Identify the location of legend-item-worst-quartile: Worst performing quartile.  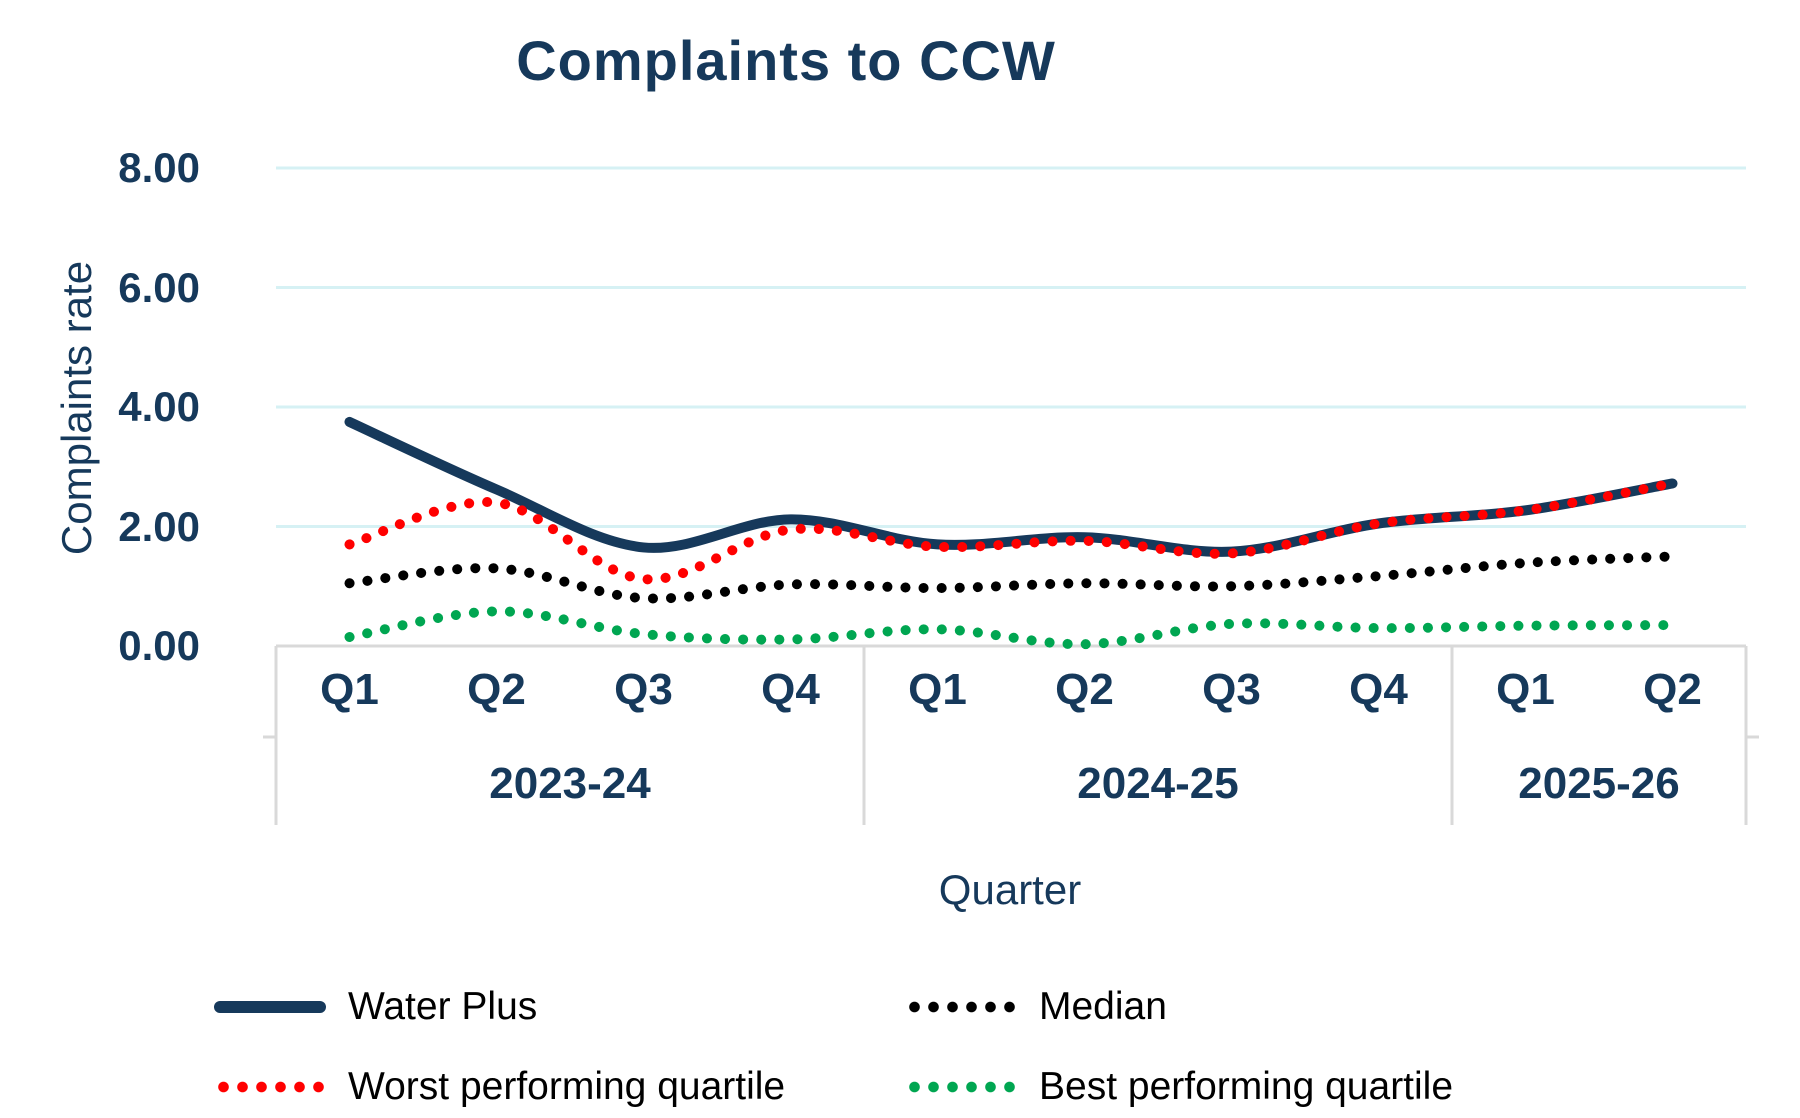
(499, 1087).